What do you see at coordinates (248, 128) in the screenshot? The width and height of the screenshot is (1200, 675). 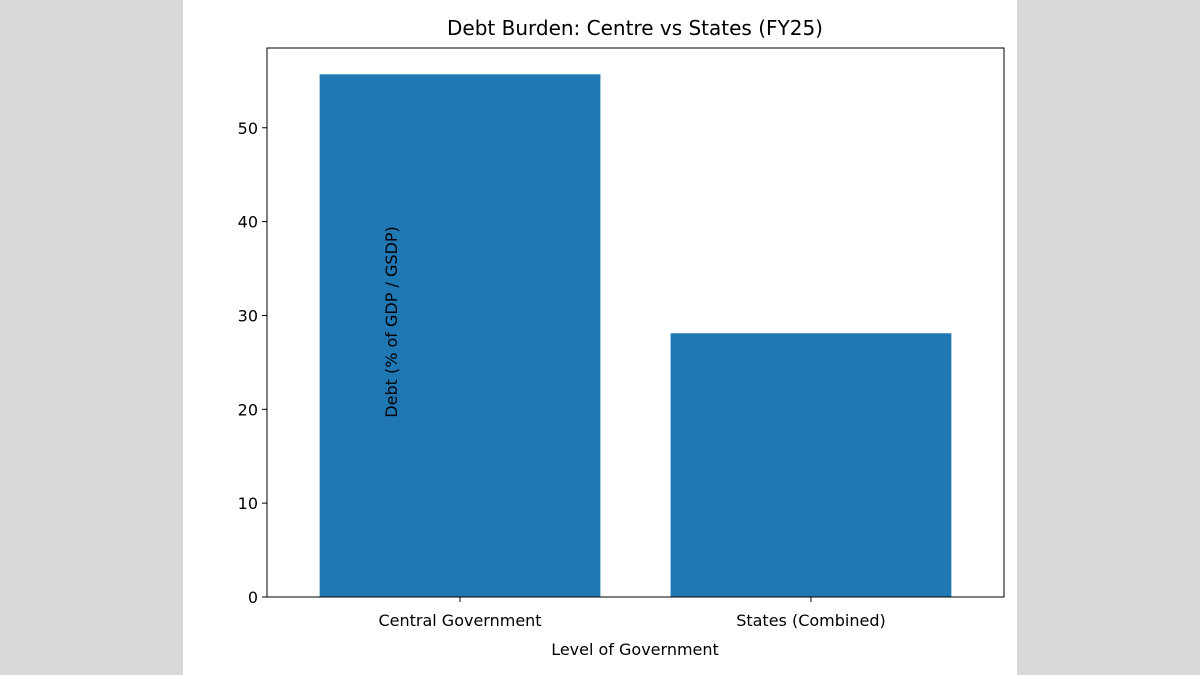 I see `y-tick-label: 50` at bounding box center [248, 128].